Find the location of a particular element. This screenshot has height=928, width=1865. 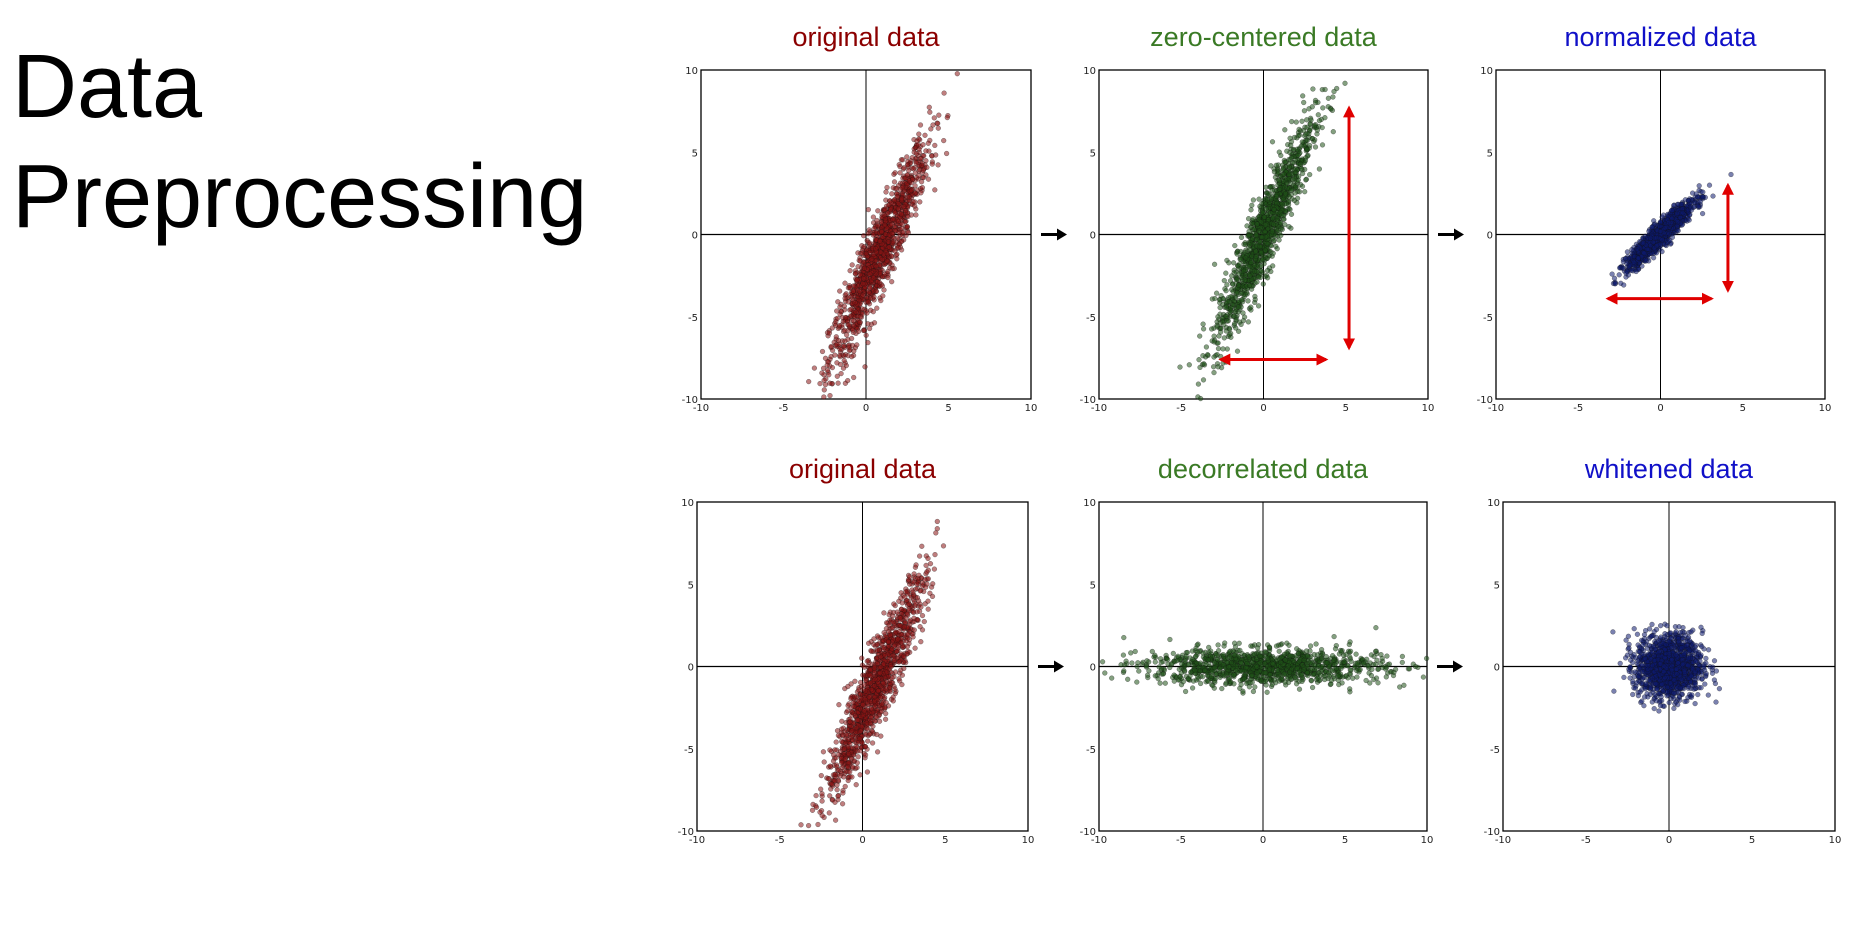

plot-title: decorrelated data is located at coordinates (1263, 469).